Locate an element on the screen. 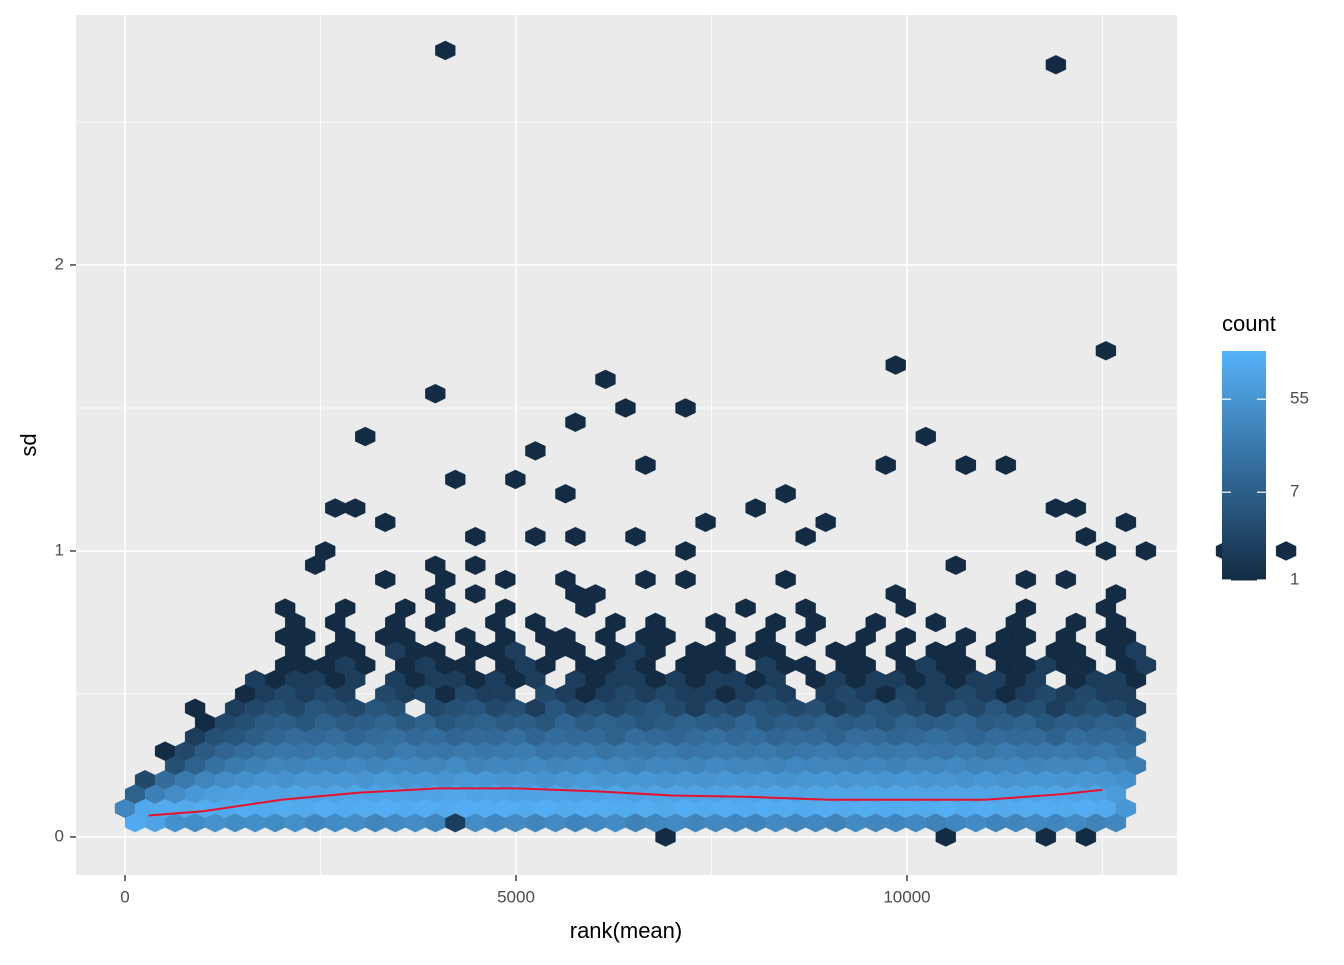 The width and height of the screenshot is (1344, 965). legend: count 1 7 55 is located at coordinates (1265, 449).